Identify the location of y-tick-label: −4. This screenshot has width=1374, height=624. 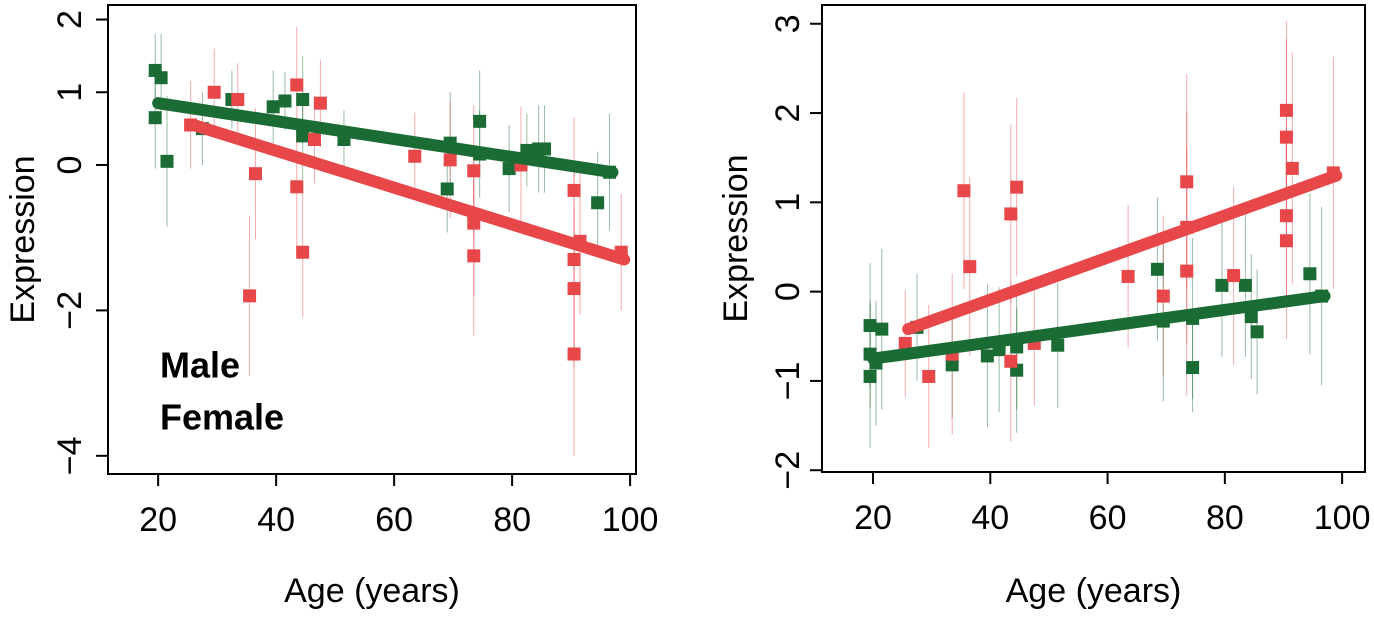
(70, 455).